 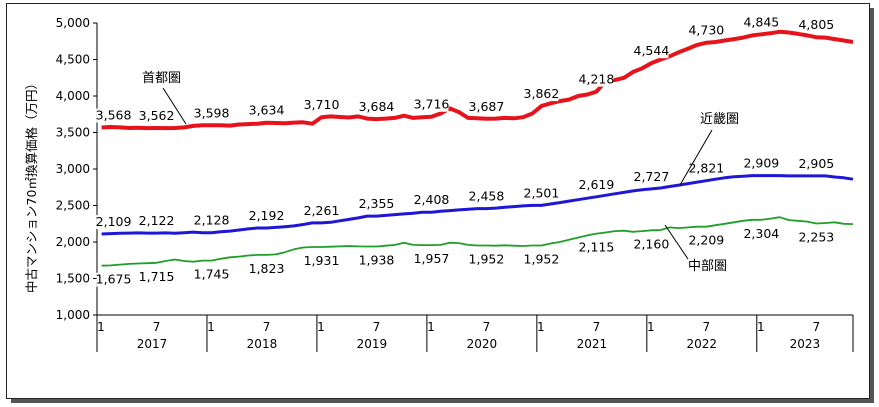 I want to click on data-label: 2,160, so click(x=652, y=243).